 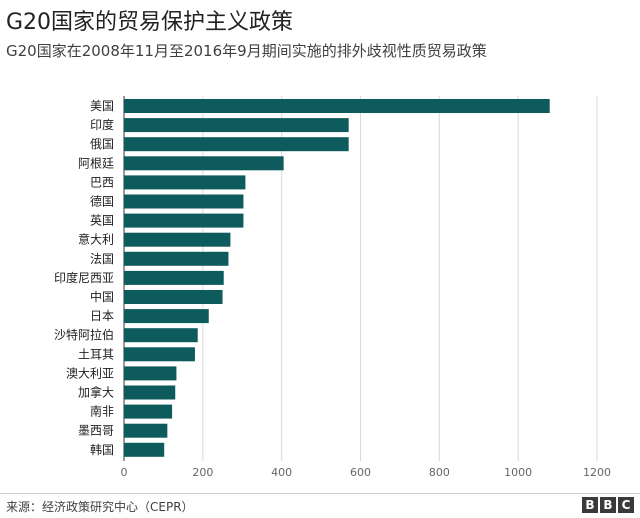 What do you see at coordinates (202, 472) in the screenshot?
I see `x-tick-label: 200` at bounding box center [202, 472].